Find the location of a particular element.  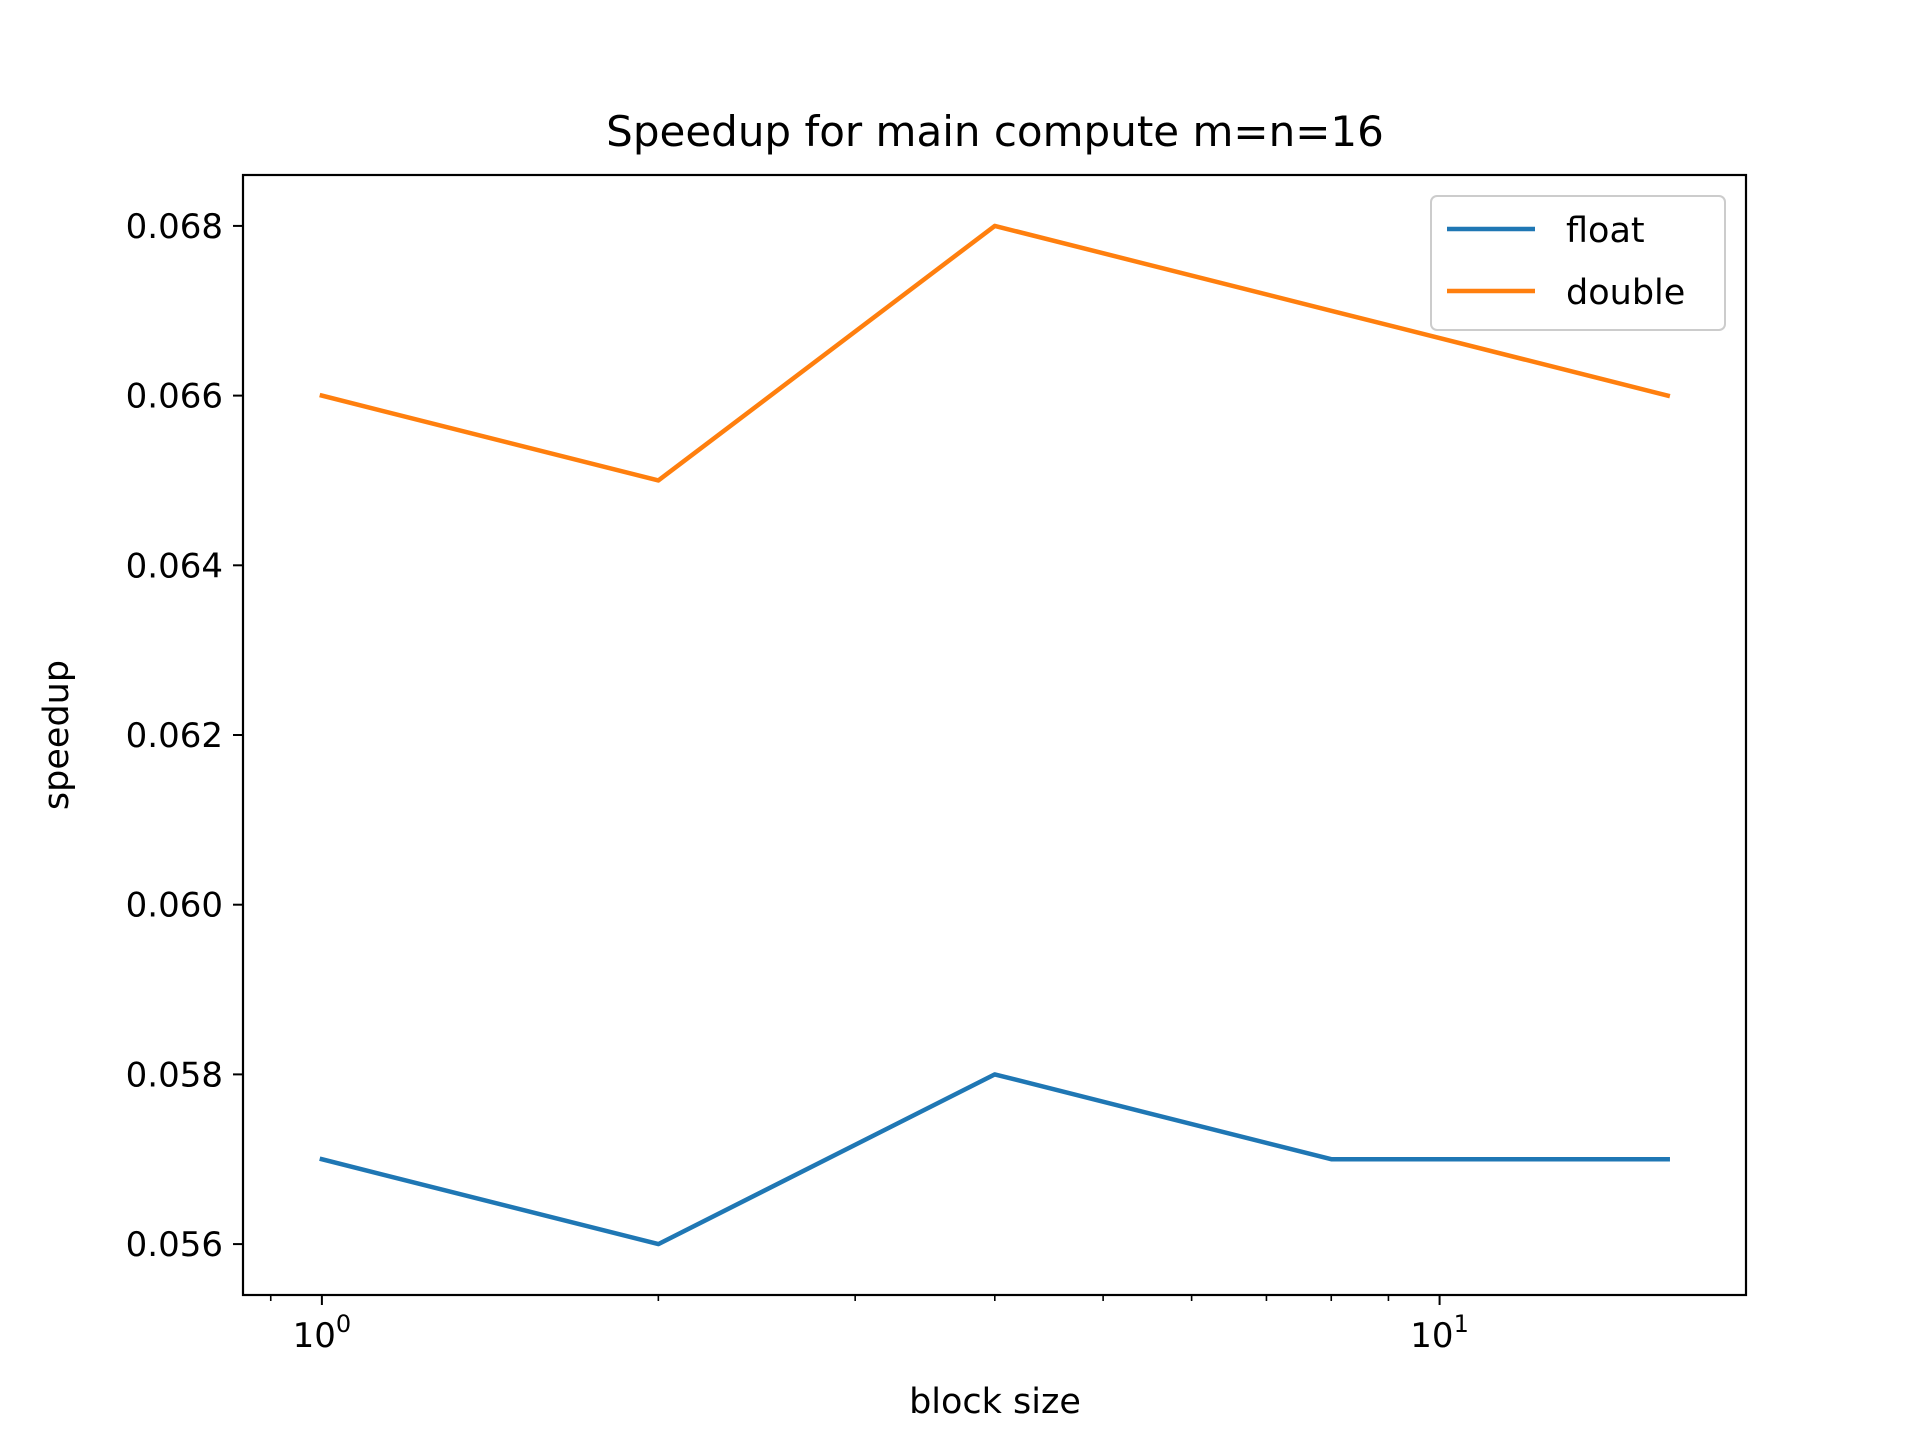

y-tick-label: 0.064 is located at coordinates (174, 566).